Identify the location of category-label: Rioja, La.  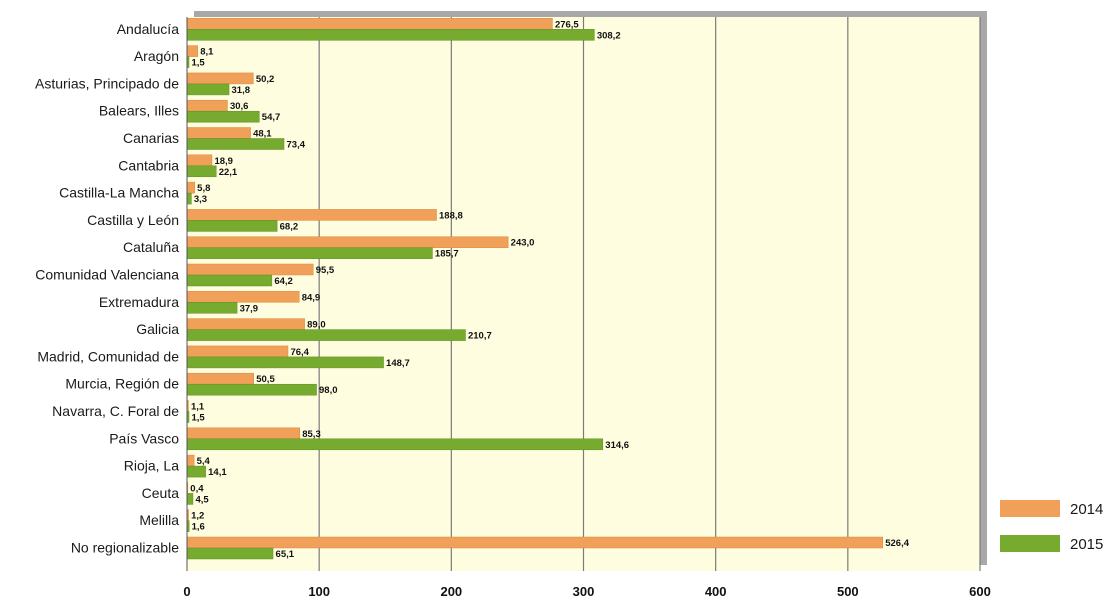
(151, 466).